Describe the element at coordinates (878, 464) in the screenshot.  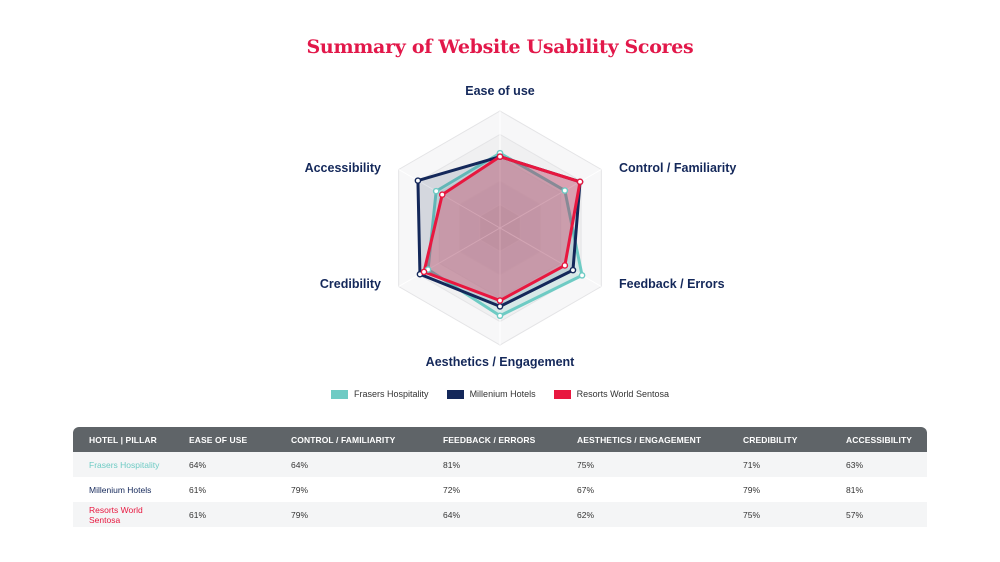
I see `table-cell: 63%` at that location.